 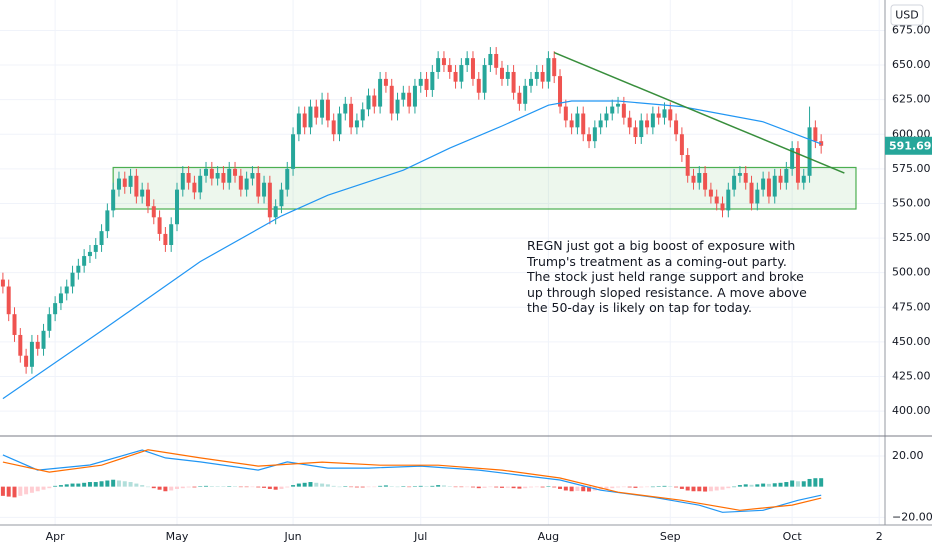 What do you see at coordinates (911, 272) in the screenshot?
I see `y-tick-label: 500.00` at bounding box center [911, 272].